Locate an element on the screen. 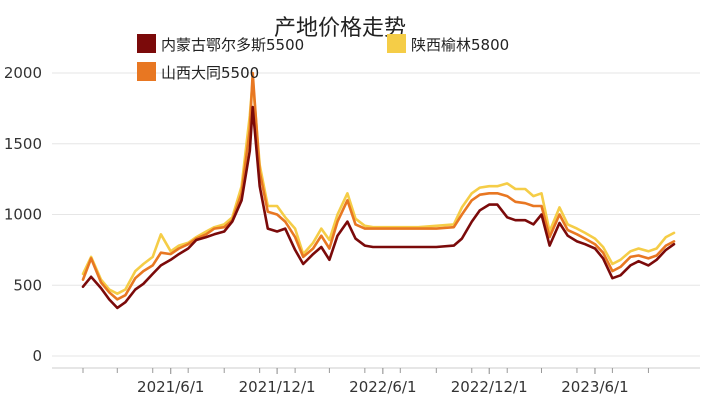  y-tick-label: 1500 is located at coordinates (23, 144).